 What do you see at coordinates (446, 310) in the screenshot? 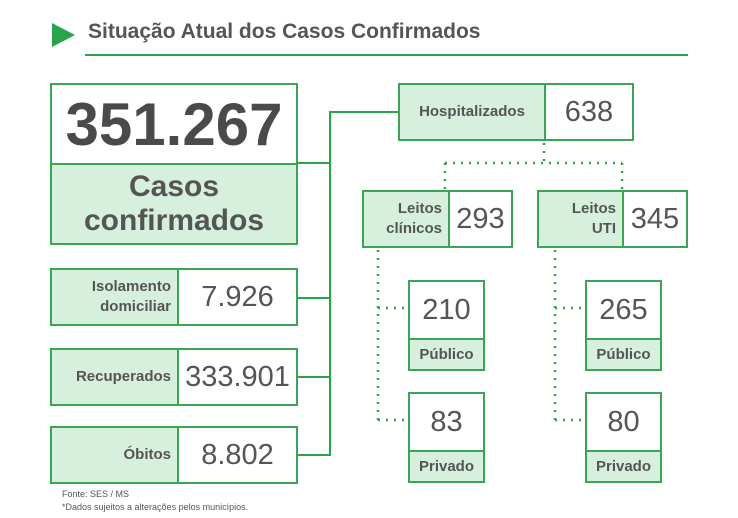
I see `breakdown-value: 210` at bounding box center [446, 310].